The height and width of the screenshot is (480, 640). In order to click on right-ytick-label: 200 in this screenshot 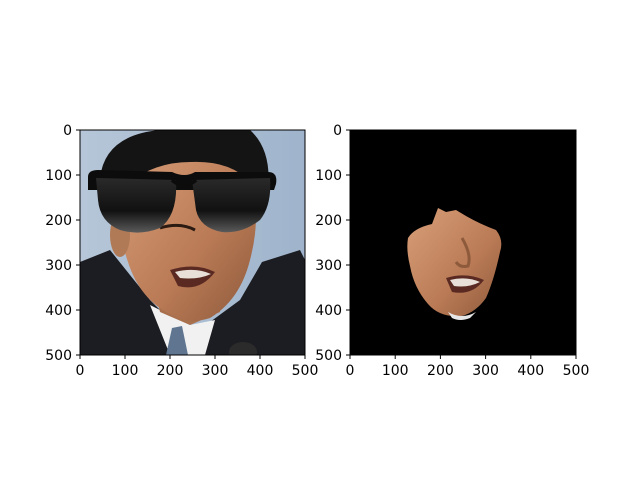, I will do `click(328, 221)`.